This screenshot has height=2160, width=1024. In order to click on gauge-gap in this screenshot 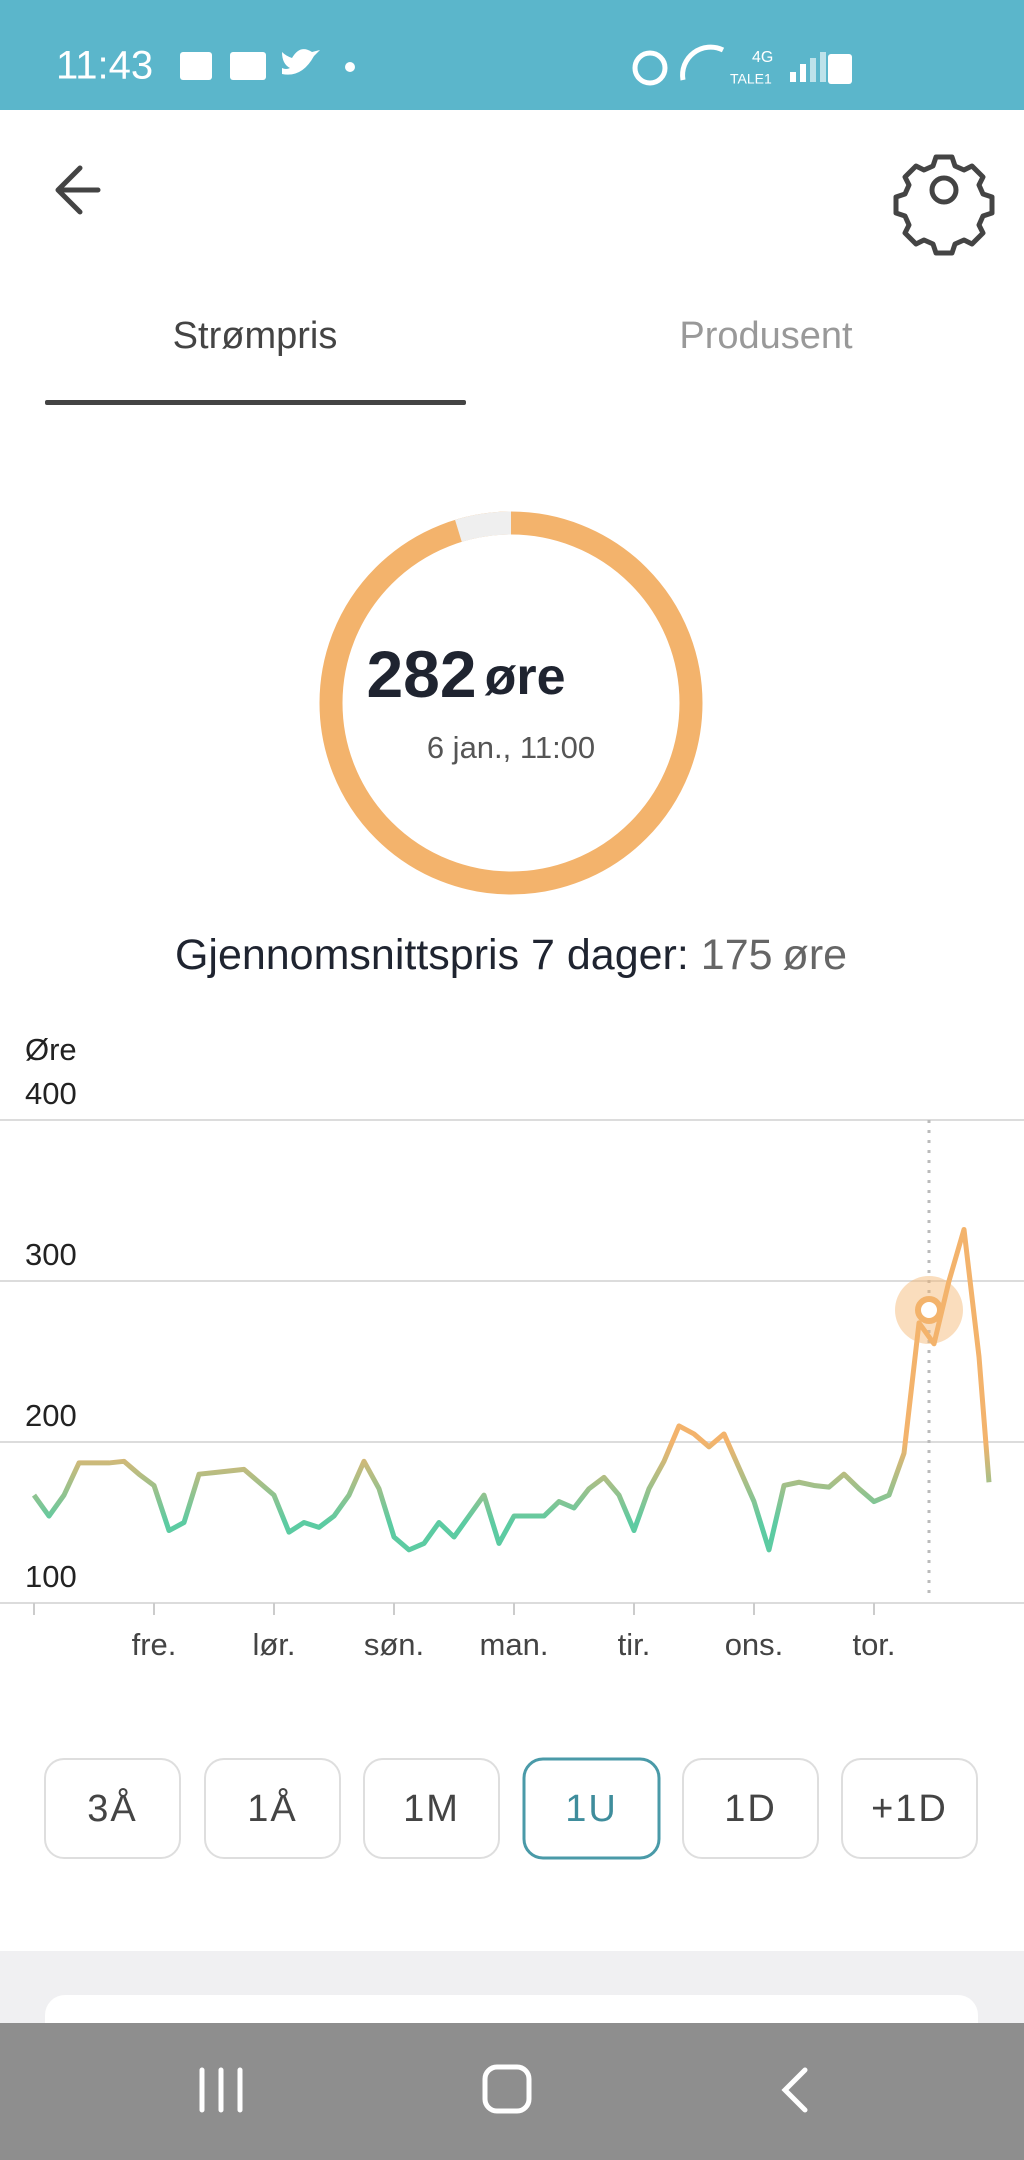, I will do `click(483, 526)`.